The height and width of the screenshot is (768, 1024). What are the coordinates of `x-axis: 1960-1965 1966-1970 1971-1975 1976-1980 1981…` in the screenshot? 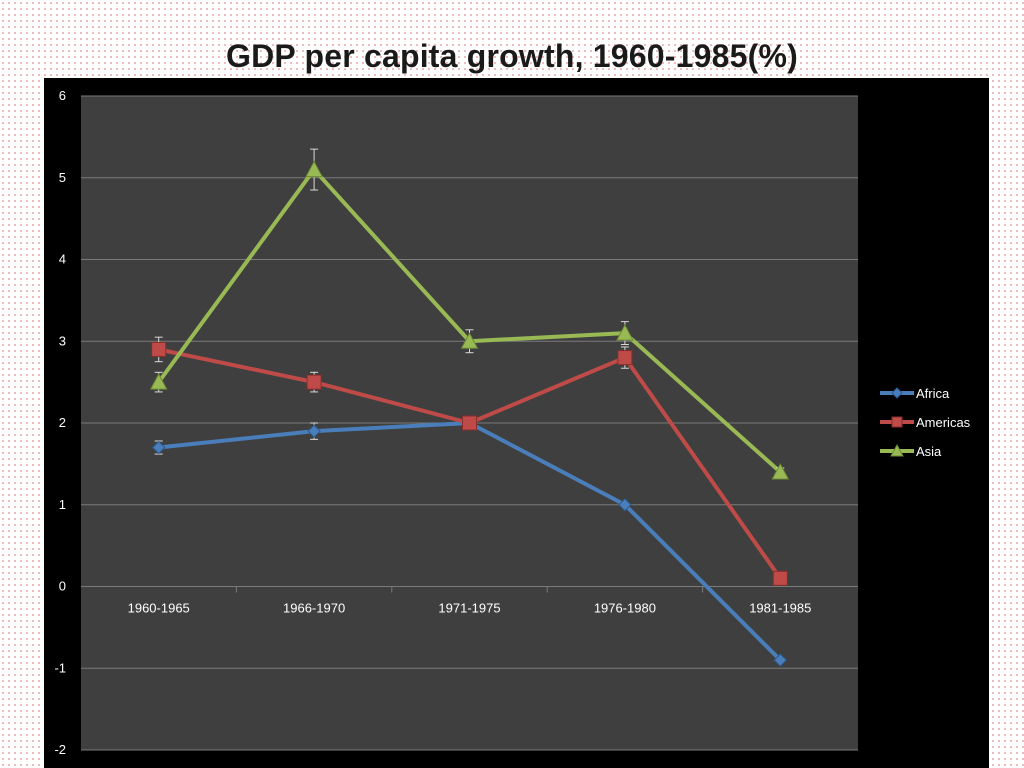 It's located at (469, 601).